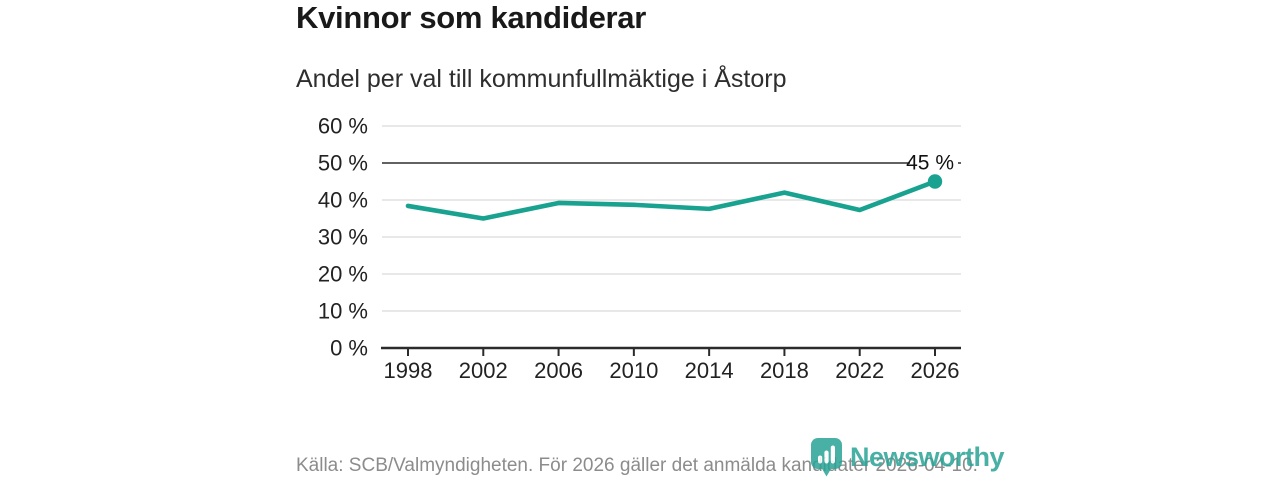 The height and width of the screenshot is (480, 1280). What do you see at coordinates (343, 237) in the screenshot?
I see `y-tick-label: 30 %` at bounding box center [343, 237].